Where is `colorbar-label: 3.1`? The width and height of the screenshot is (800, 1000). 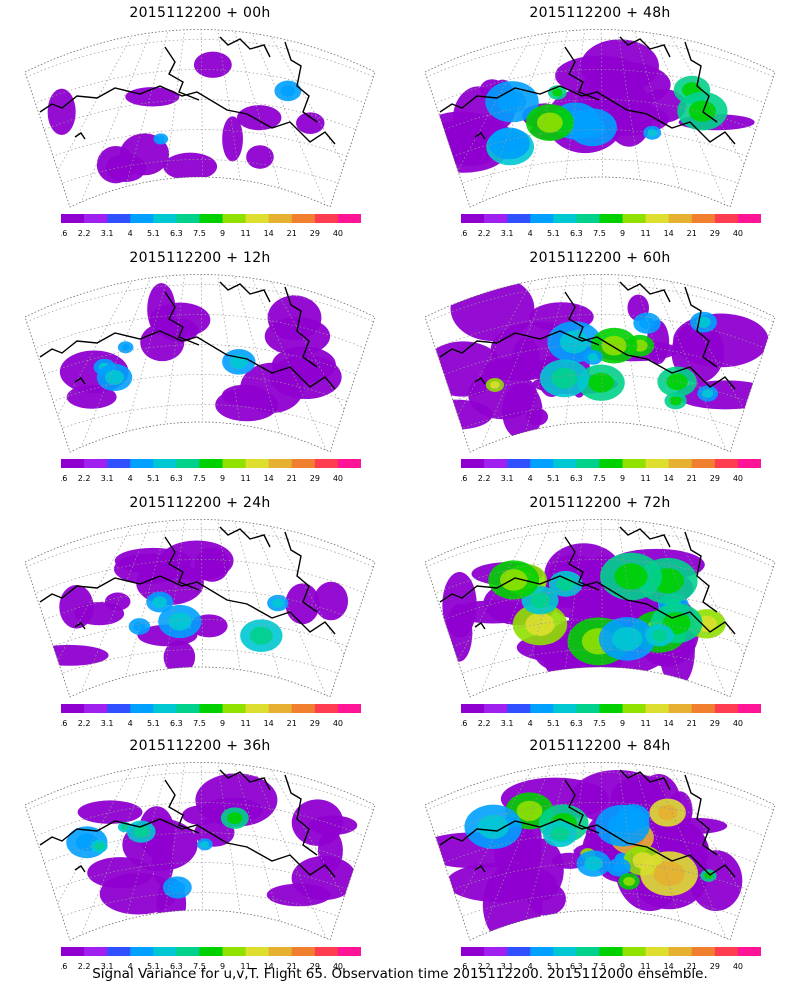
colorbar-label: 3.1 is located at coordinates (107, 478).